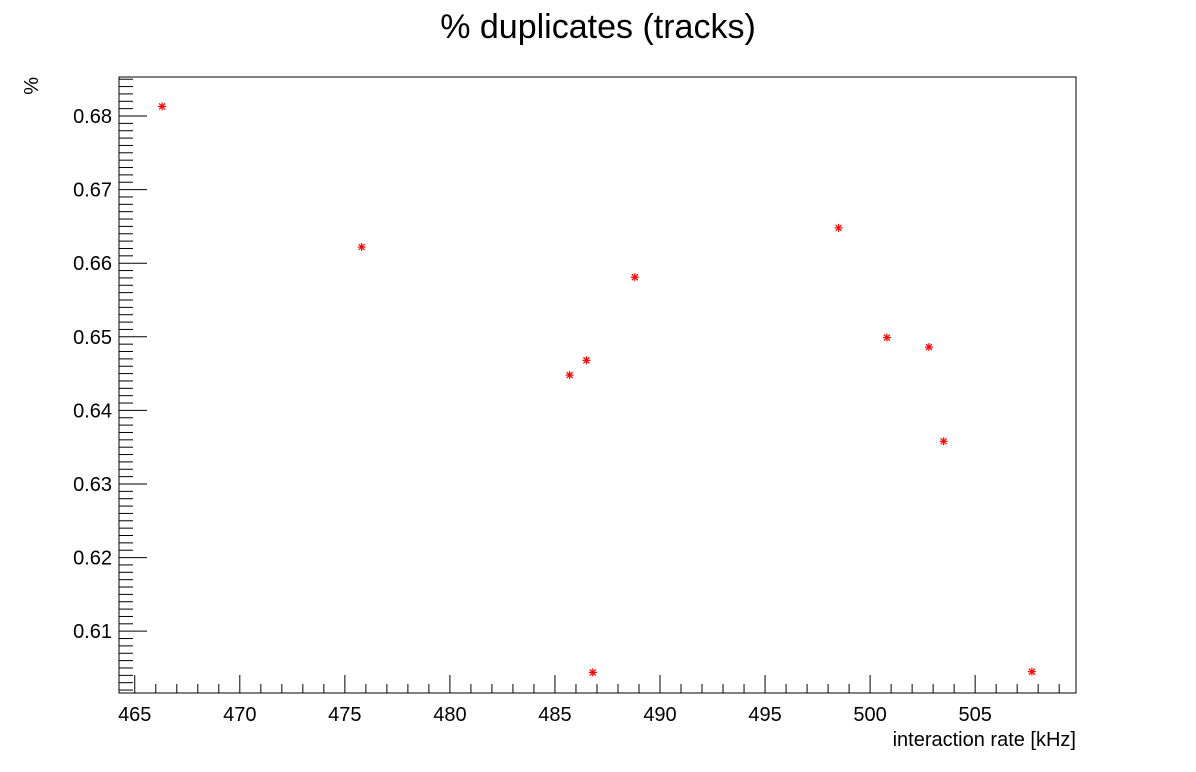  What do you see at coordinates (92, 411) in the screenshot?
I see `y-tick-label: 0.64` at bounding box center [92, 411].